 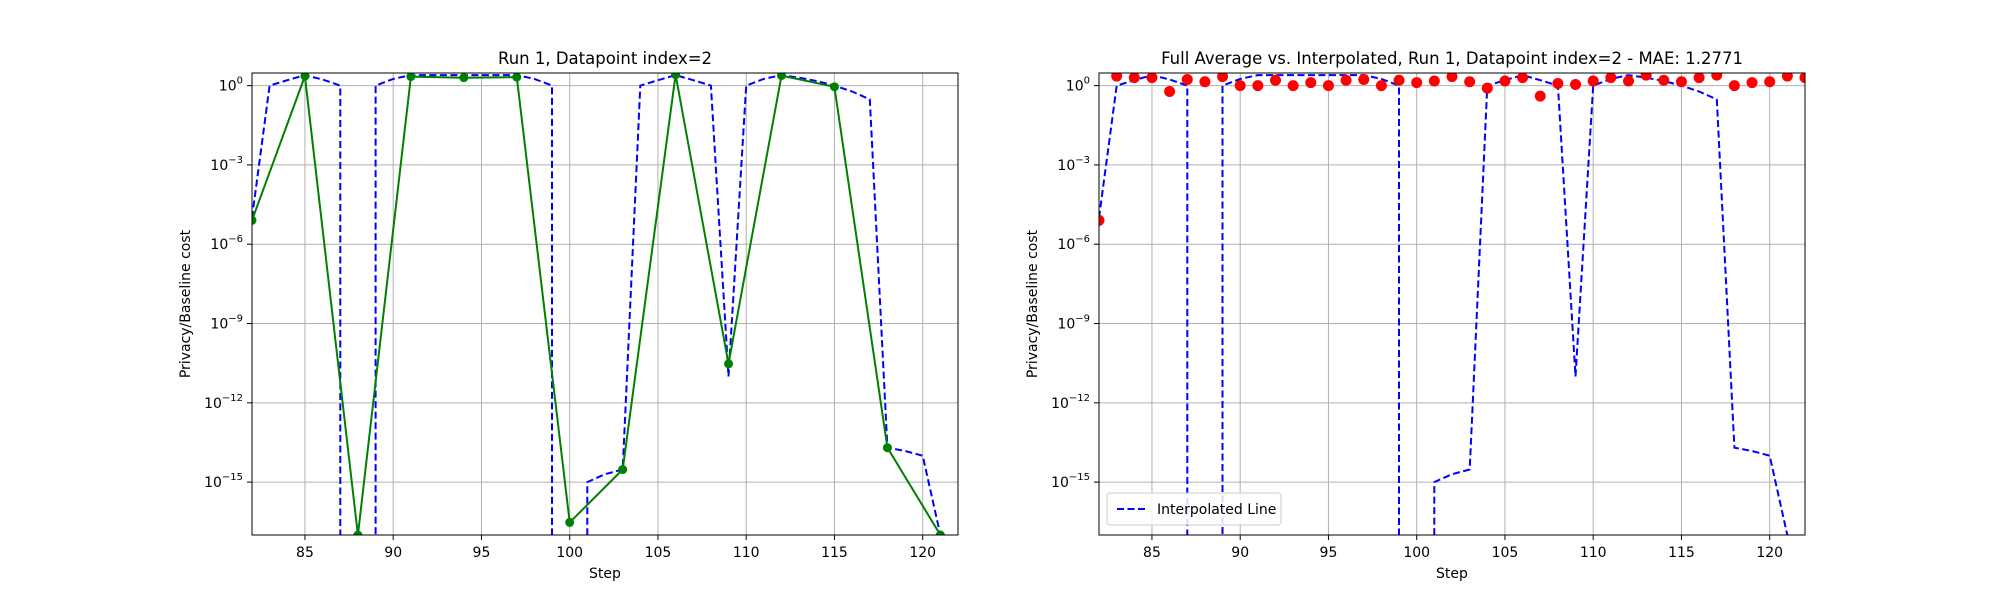 I want to click on y-tick-exponent: 0, so click(x=240, y=81).